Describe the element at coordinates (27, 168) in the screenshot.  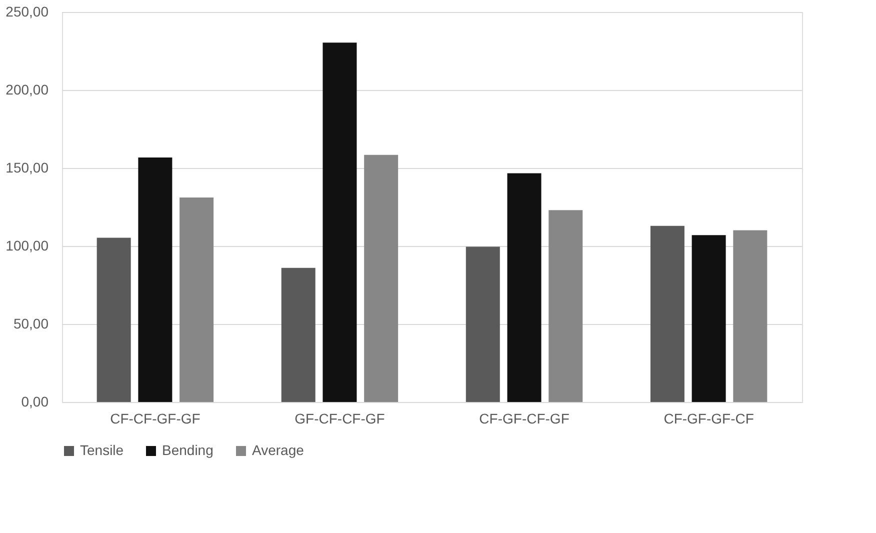
I see `y-tick-label: 150,00` at that location.